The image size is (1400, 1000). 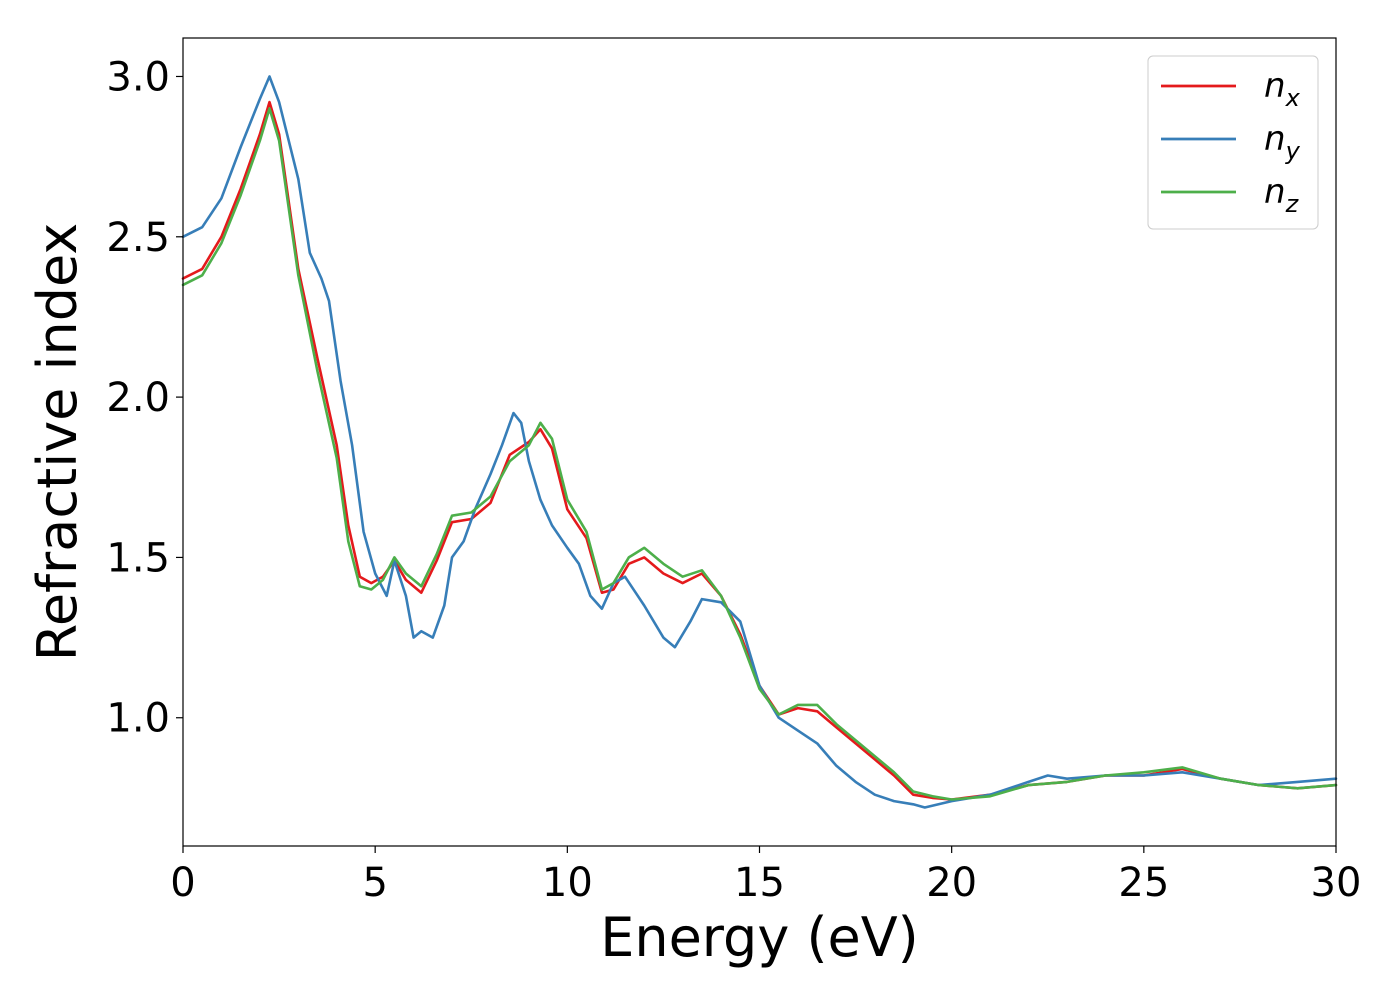 What do you see at coordinates (759, 937) in the screenshot?
I see `x-axis-title: Energy (eV)` at bounding box center [759, 937].